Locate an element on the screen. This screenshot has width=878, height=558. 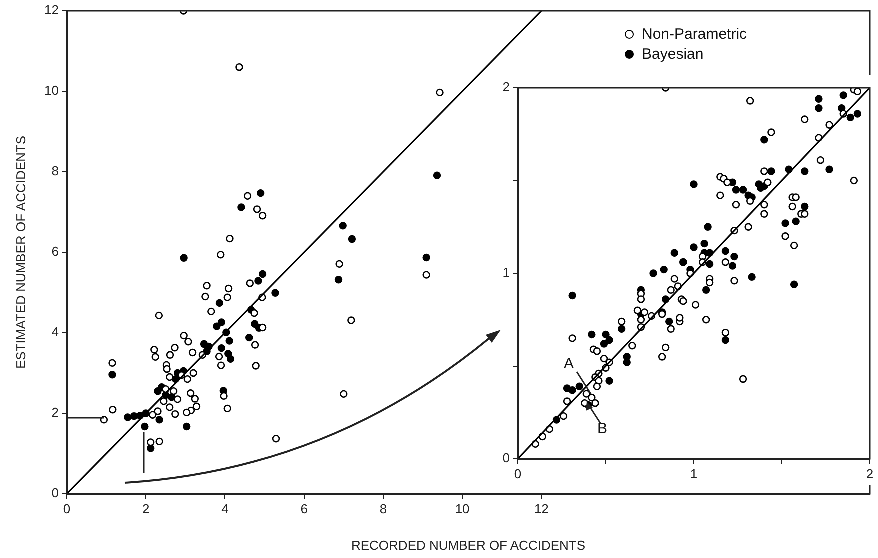
y-tick-label: 1 is located at coordinates (506, 272).